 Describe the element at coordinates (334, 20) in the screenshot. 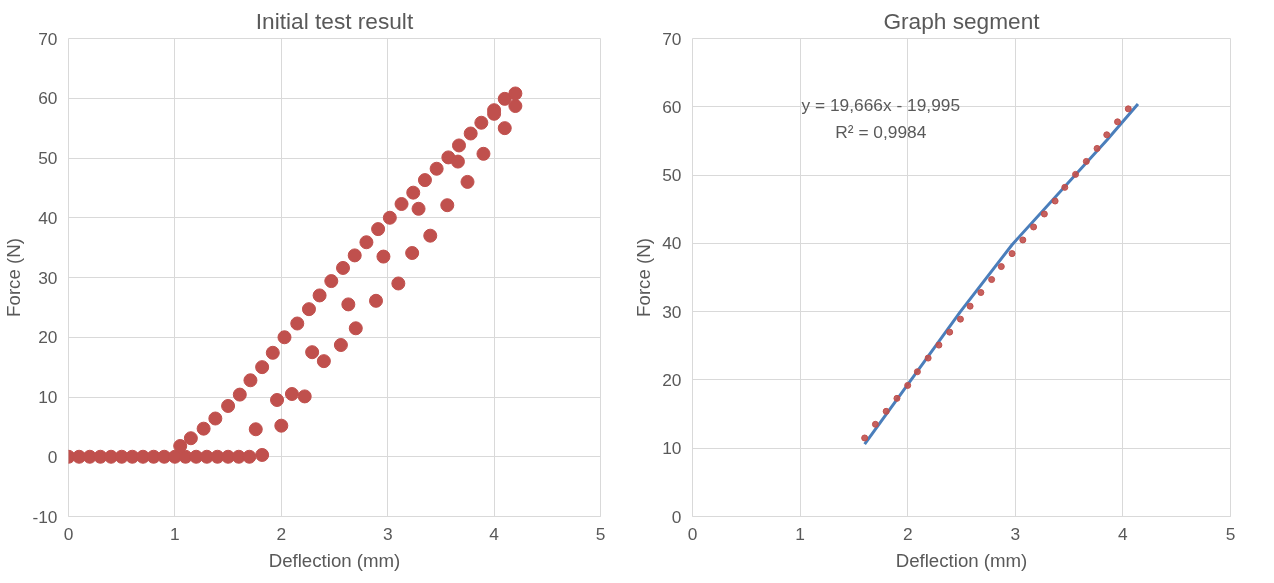

I see `chart-title: Initial test result` at that location.